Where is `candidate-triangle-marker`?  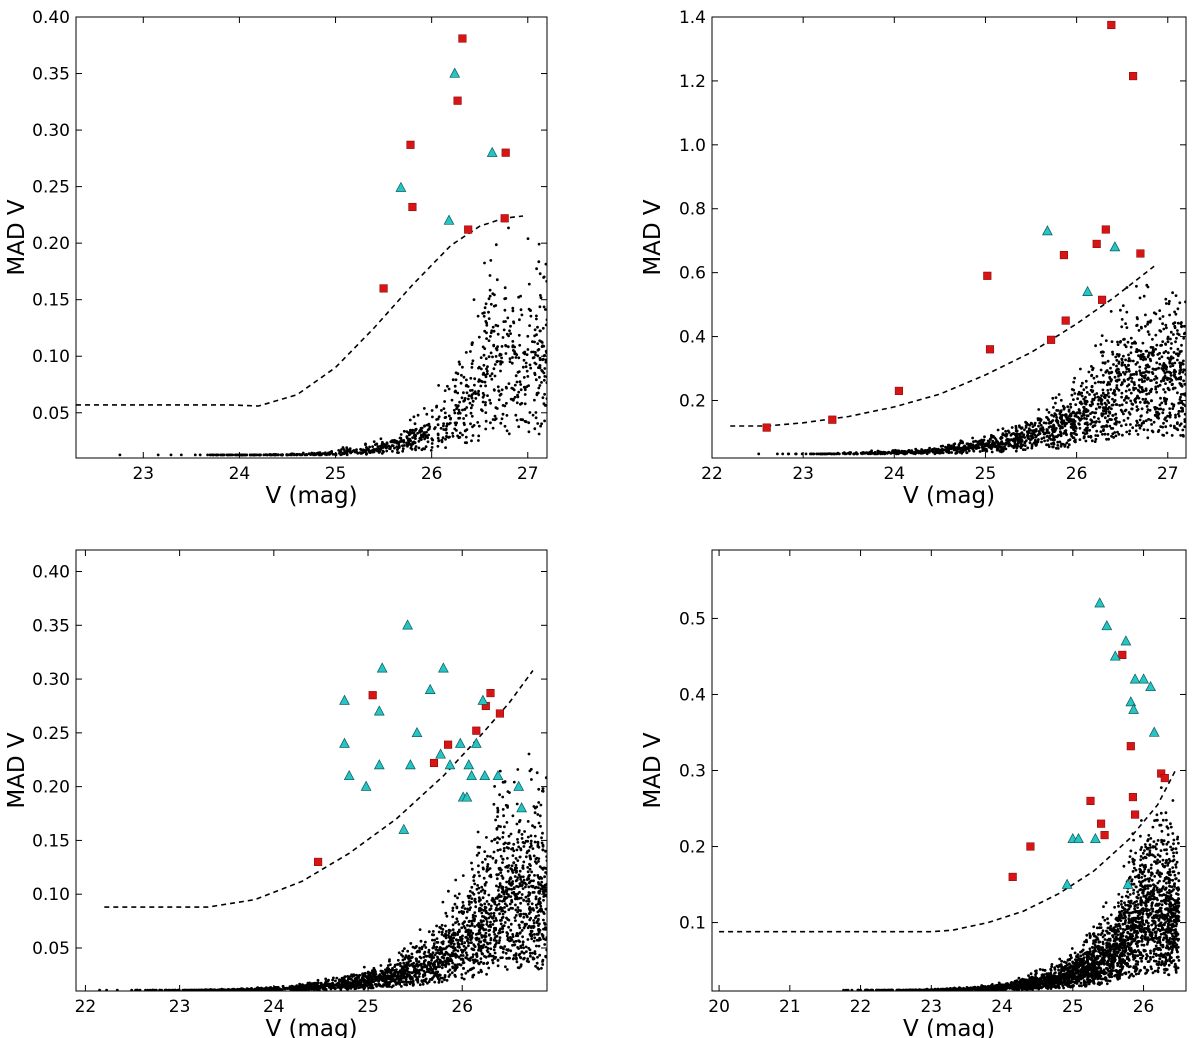 candidate-triangle-marker is located at coordinates (455, 72).